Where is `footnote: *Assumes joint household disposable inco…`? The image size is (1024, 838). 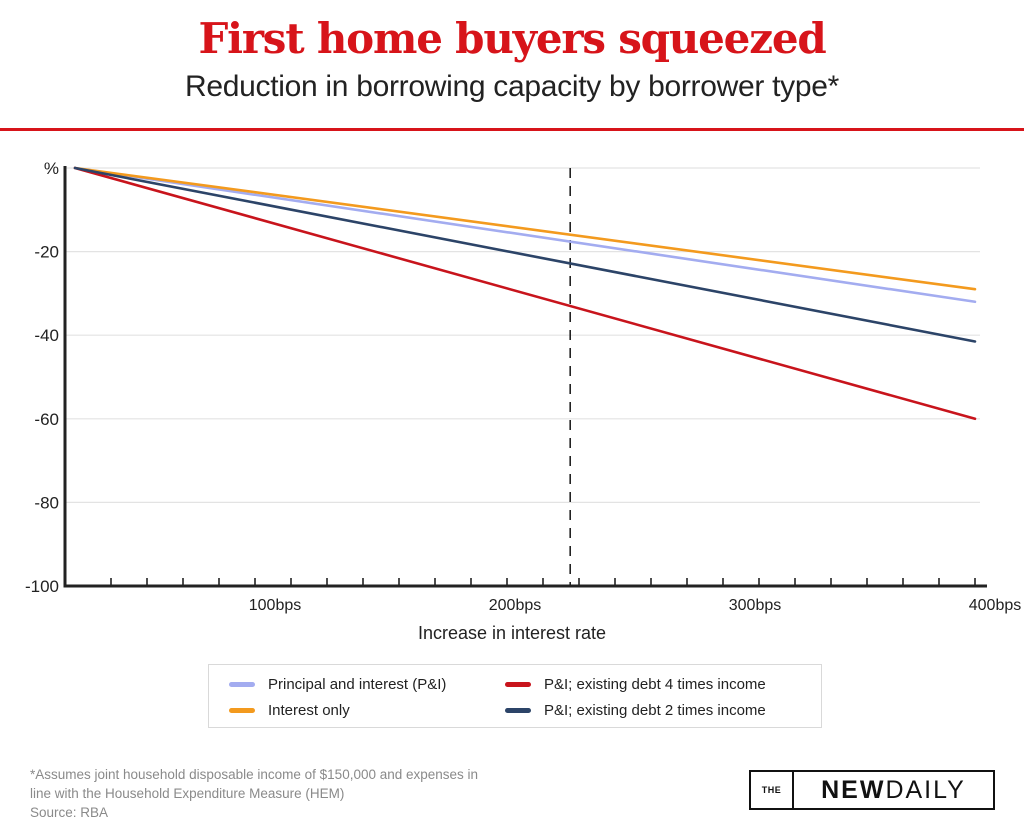 footnote: *Assumes joint household disposable inco… is located at coordinates (254, 793).